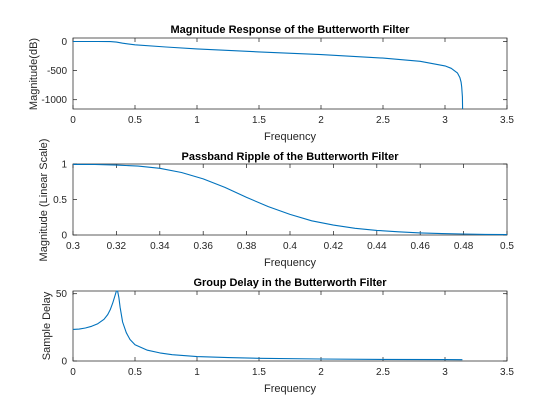 The image size is (560, 420). Describe the element at coordinates (334, 246) in the screenshot. I see `x-tick-label: 0.42` at that location.